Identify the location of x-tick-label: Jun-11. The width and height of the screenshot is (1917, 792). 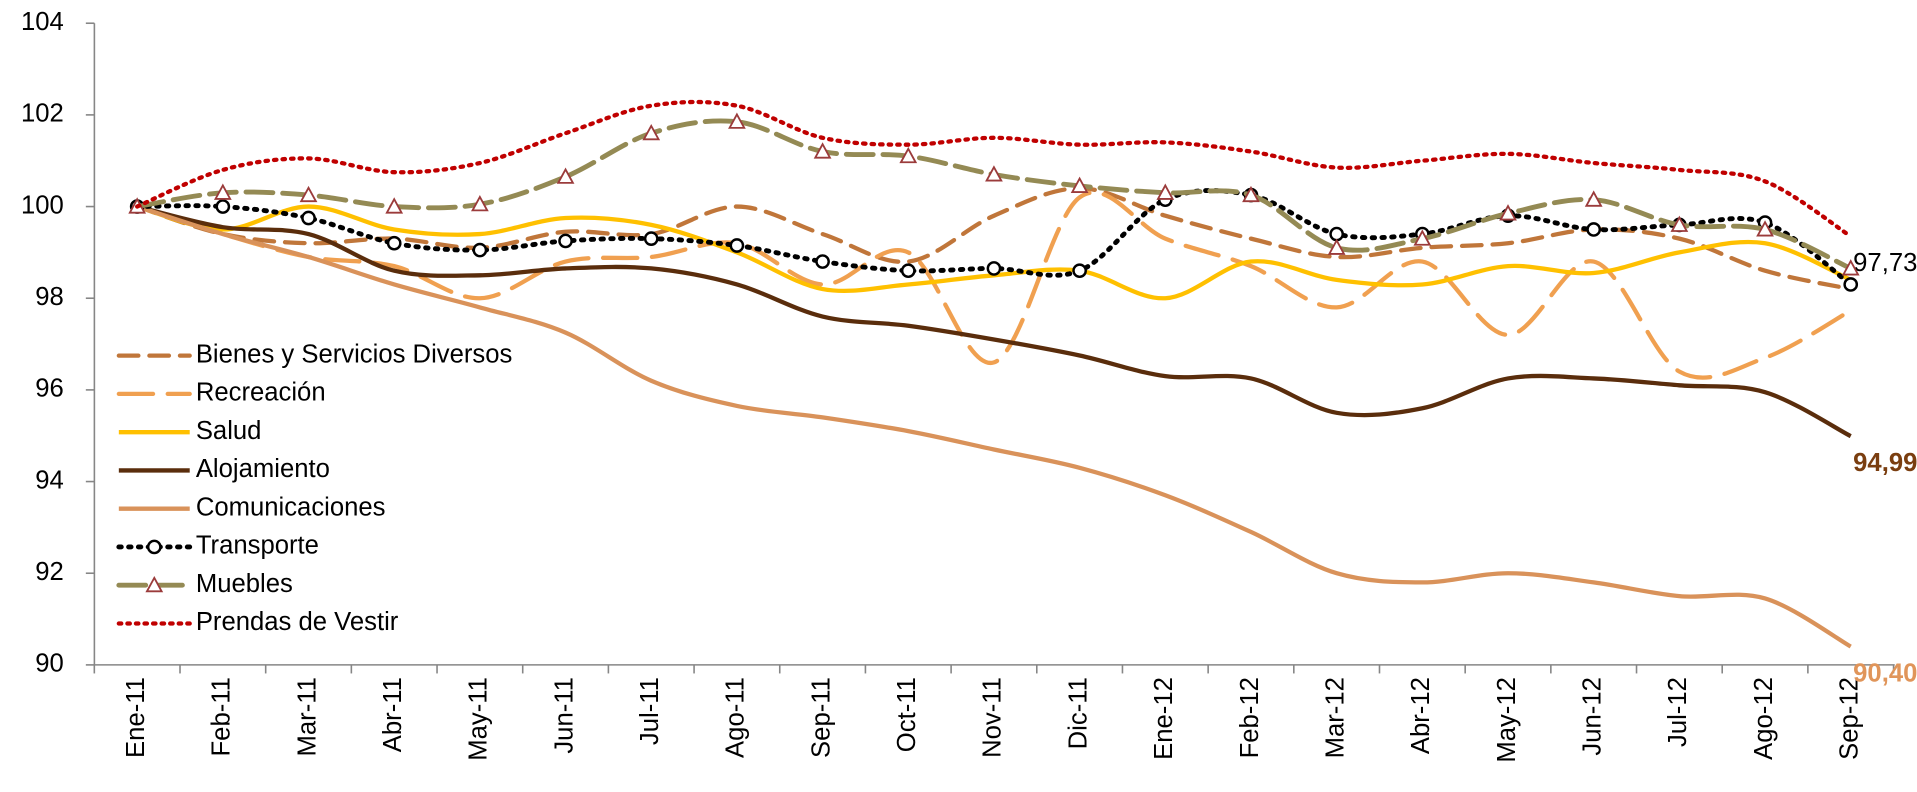
(564, 715).